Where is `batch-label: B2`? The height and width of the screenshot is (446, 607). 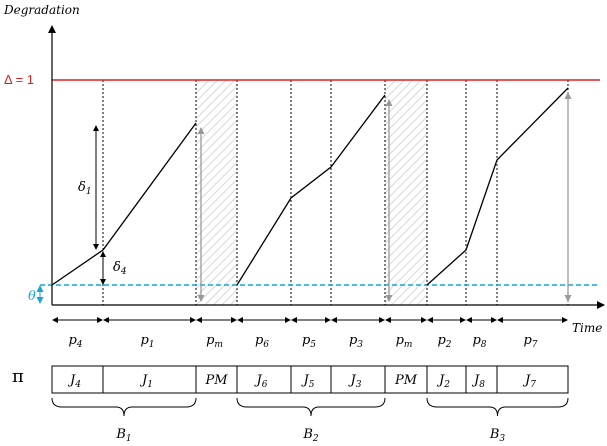
batch-label: B2 is located at coordinates (310, 435).